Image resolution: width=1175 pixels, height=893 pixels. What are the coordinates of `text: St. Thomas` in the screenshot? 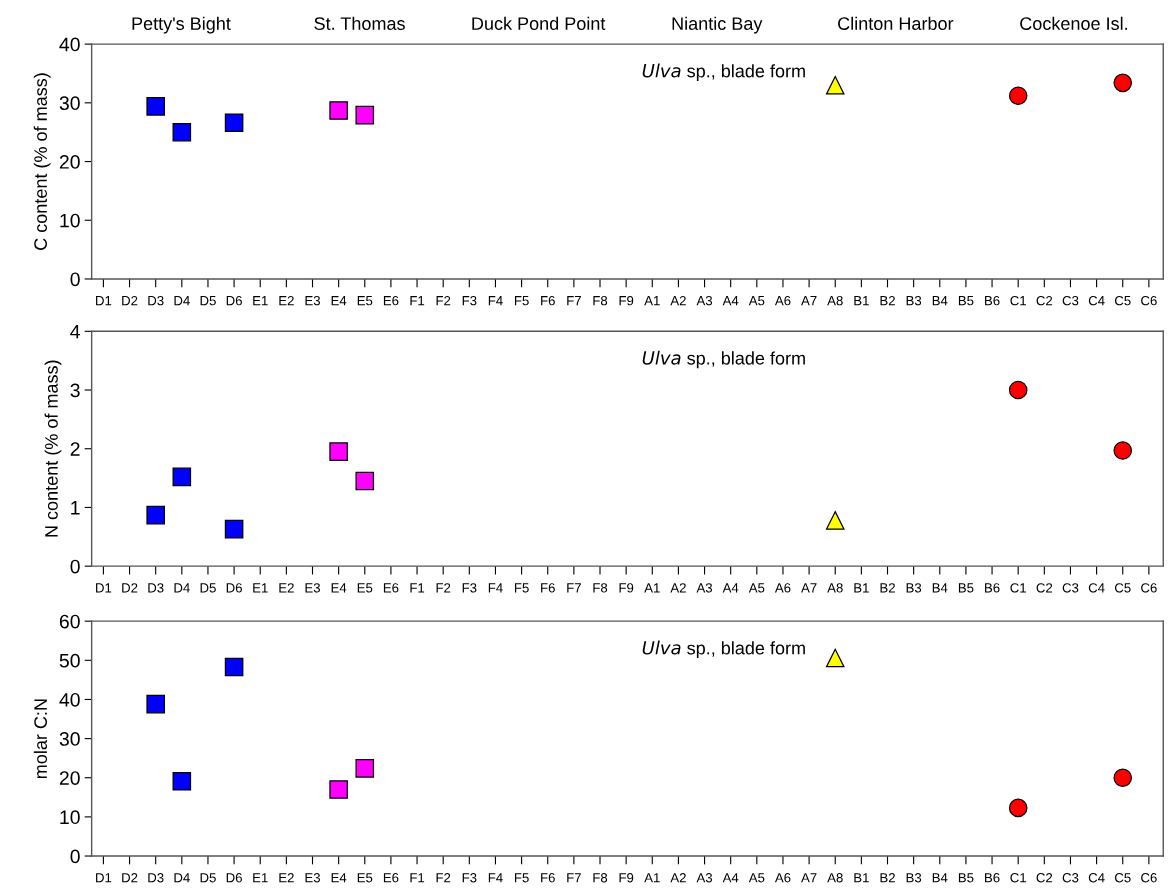 It's located at (359, 23).